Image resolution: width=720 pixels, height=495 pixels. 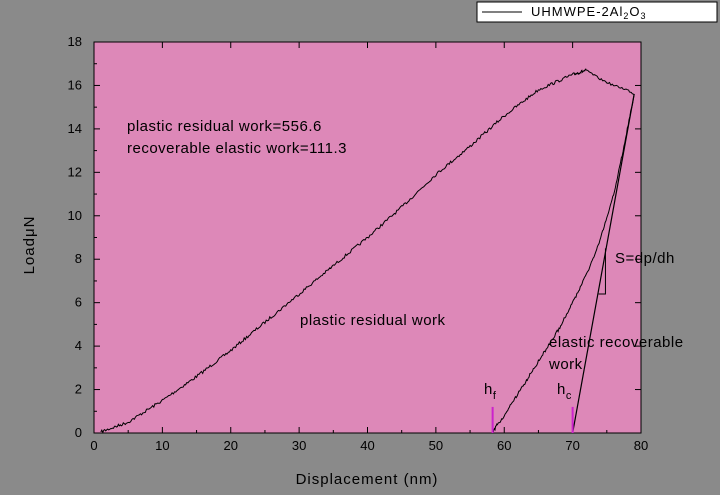 I want to click on hf-label: hf, so click(x=490, y=391).